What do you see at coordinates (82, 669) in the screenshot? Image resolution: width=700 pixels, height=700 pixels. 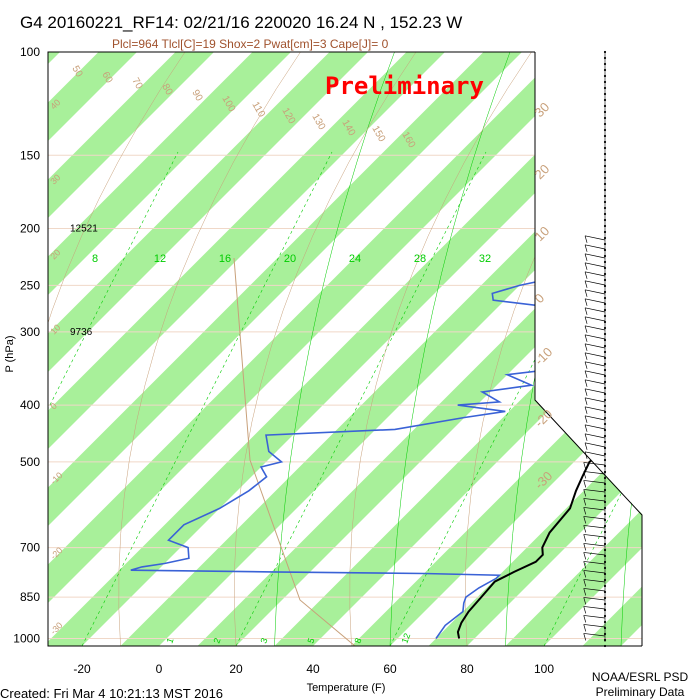 I see `x-tick-label: -20` at bounding box center [82, 669].